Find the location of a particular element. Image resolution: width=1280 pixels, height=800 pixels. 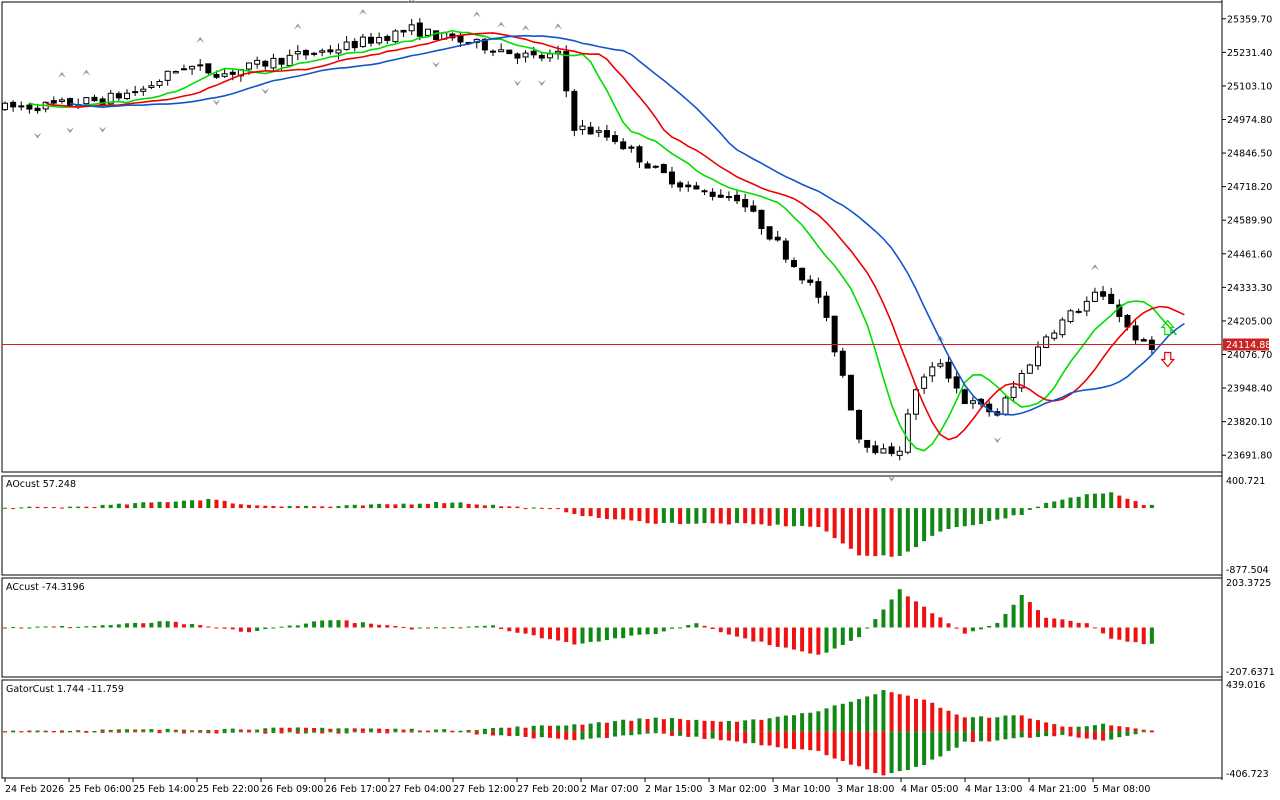

price-tick-label: 23691.80 is located at coordinates (1249, 456).